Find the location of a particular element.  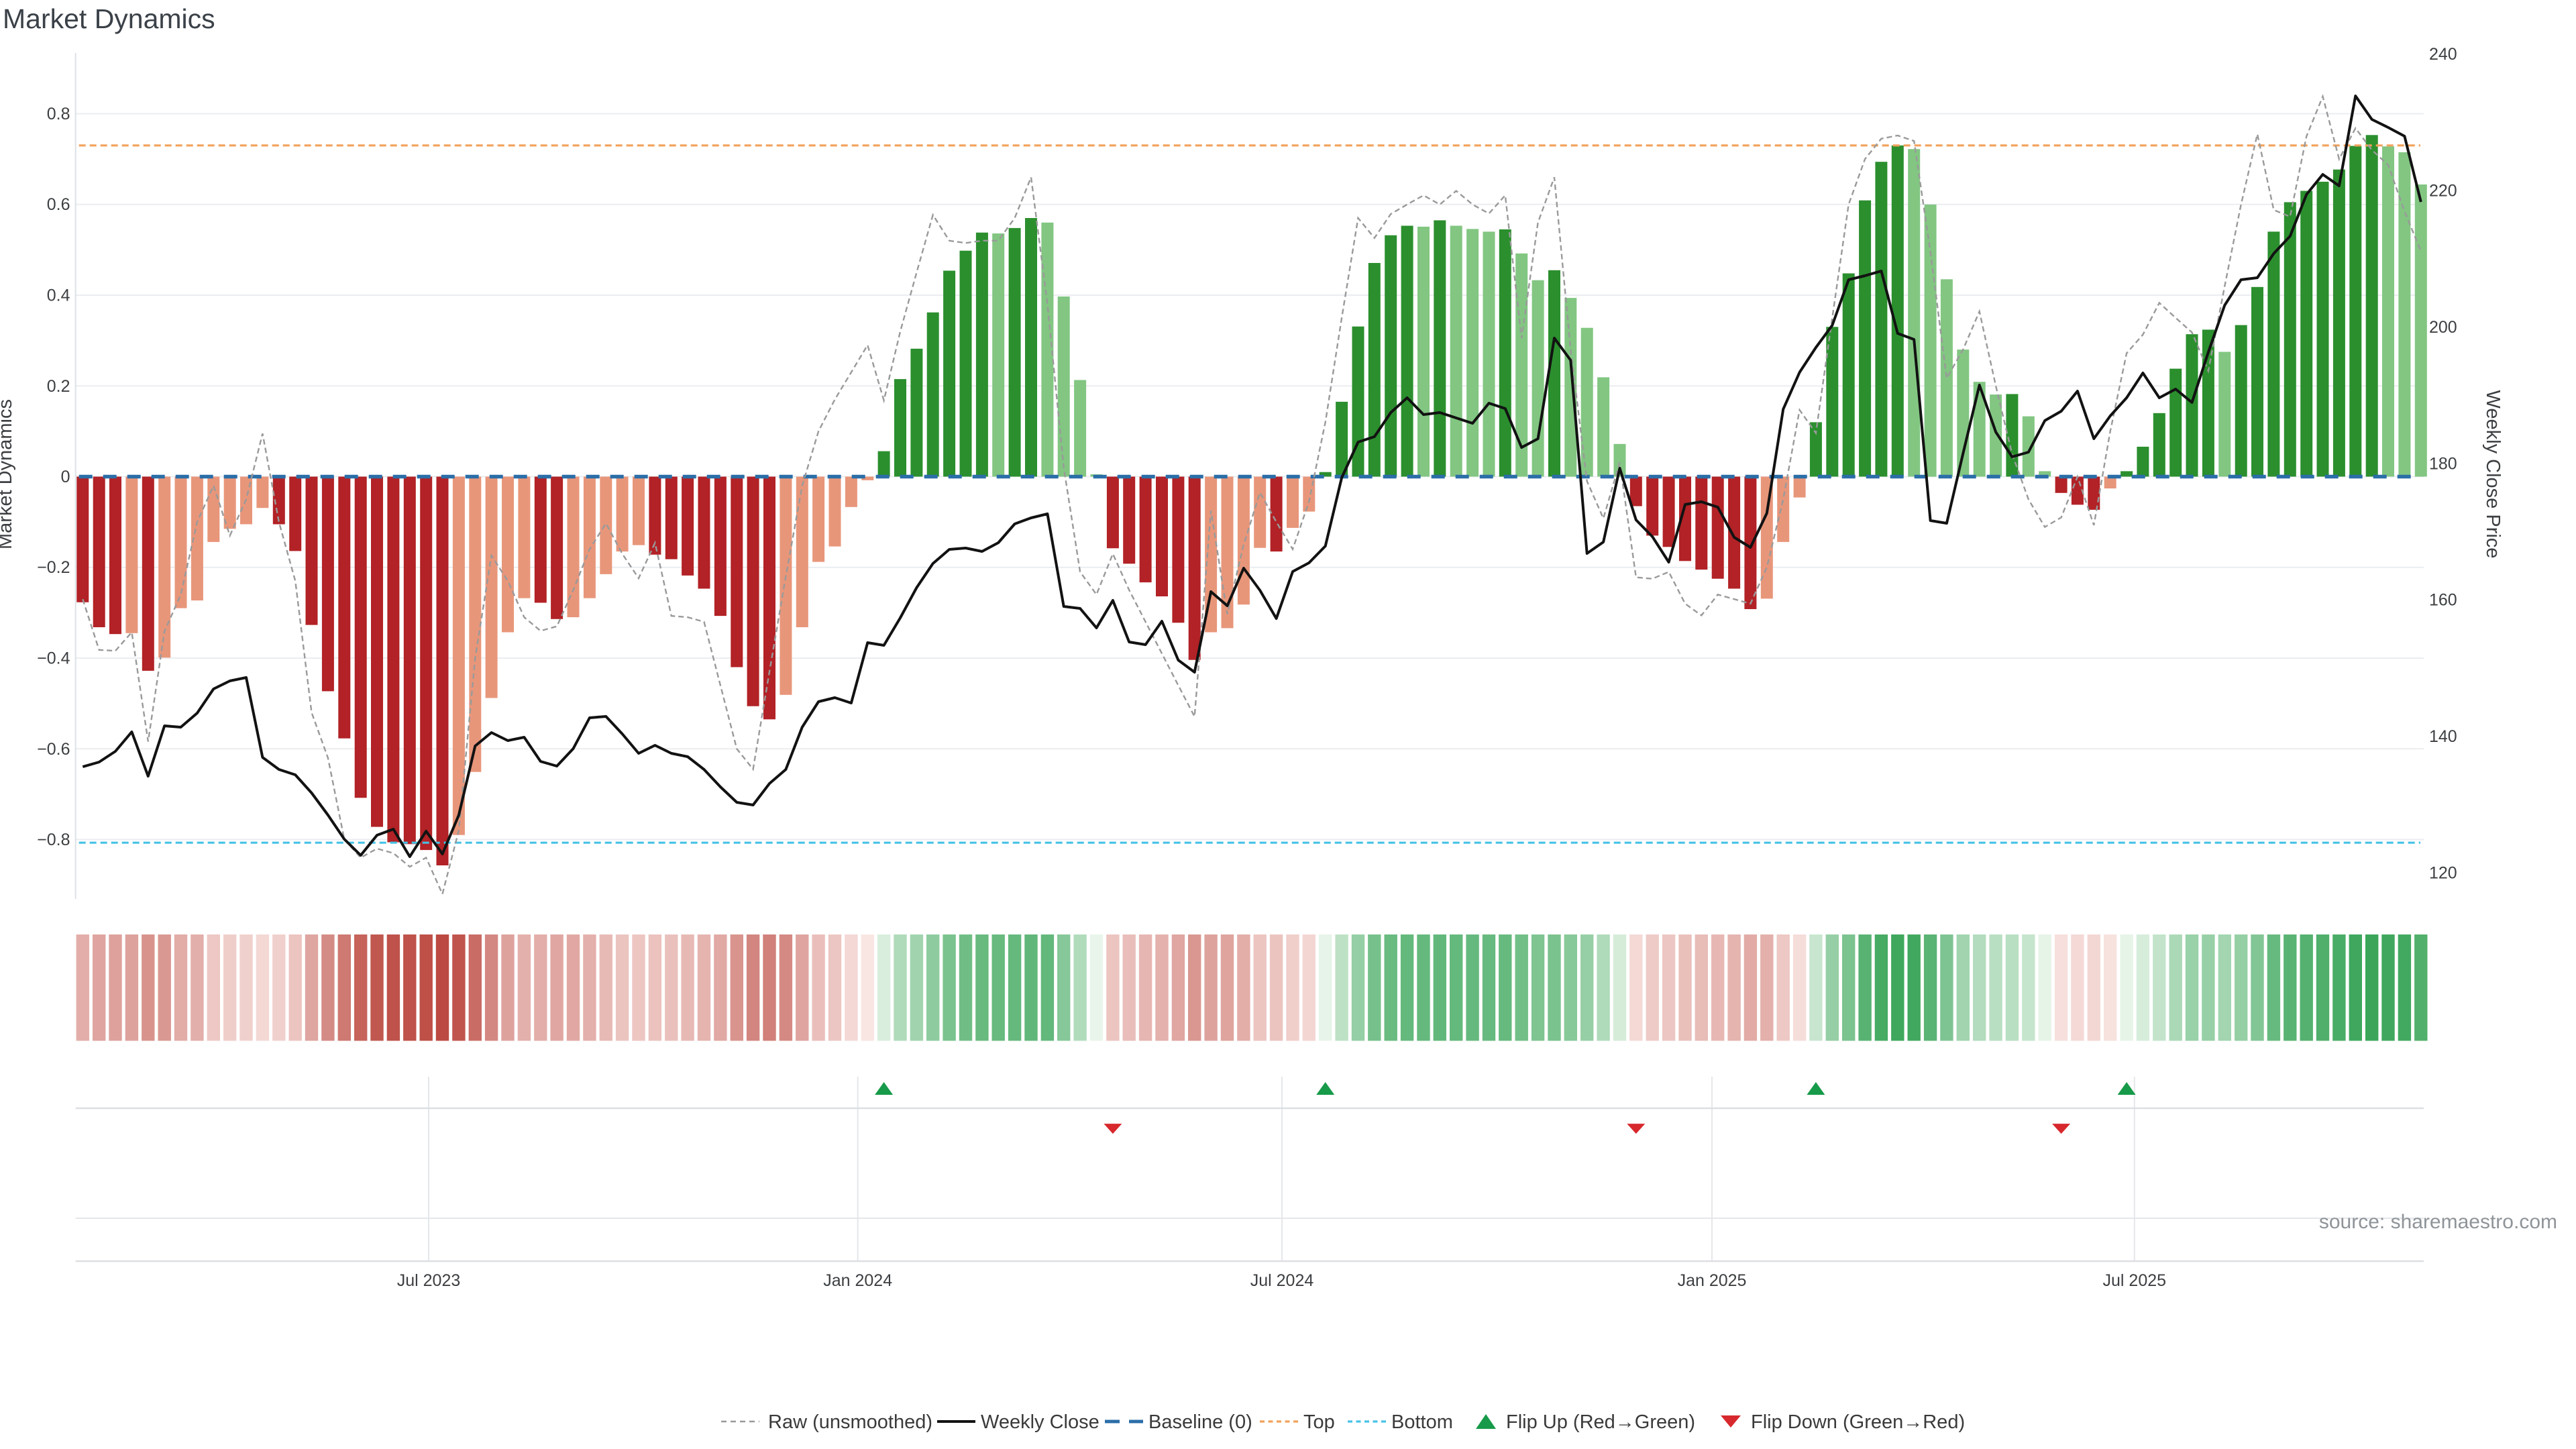

svg-text: Bottom is located at coordinates (1422, 1422).